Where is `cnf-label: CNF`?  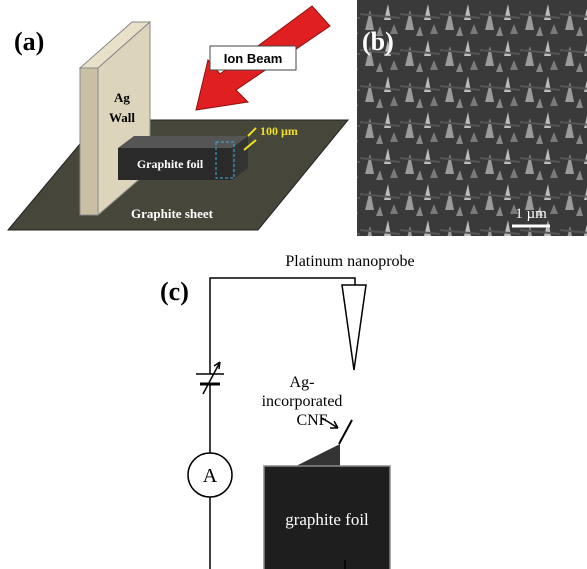
cnf-label: CNF is located at coordinates (311, 420).